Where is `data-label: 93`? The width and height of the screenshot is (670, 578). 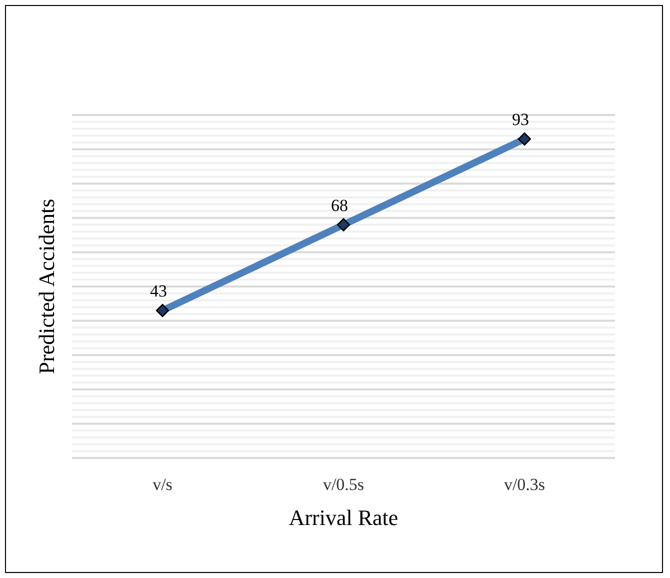
data-label: 93 is located at coordinates (520, 120).